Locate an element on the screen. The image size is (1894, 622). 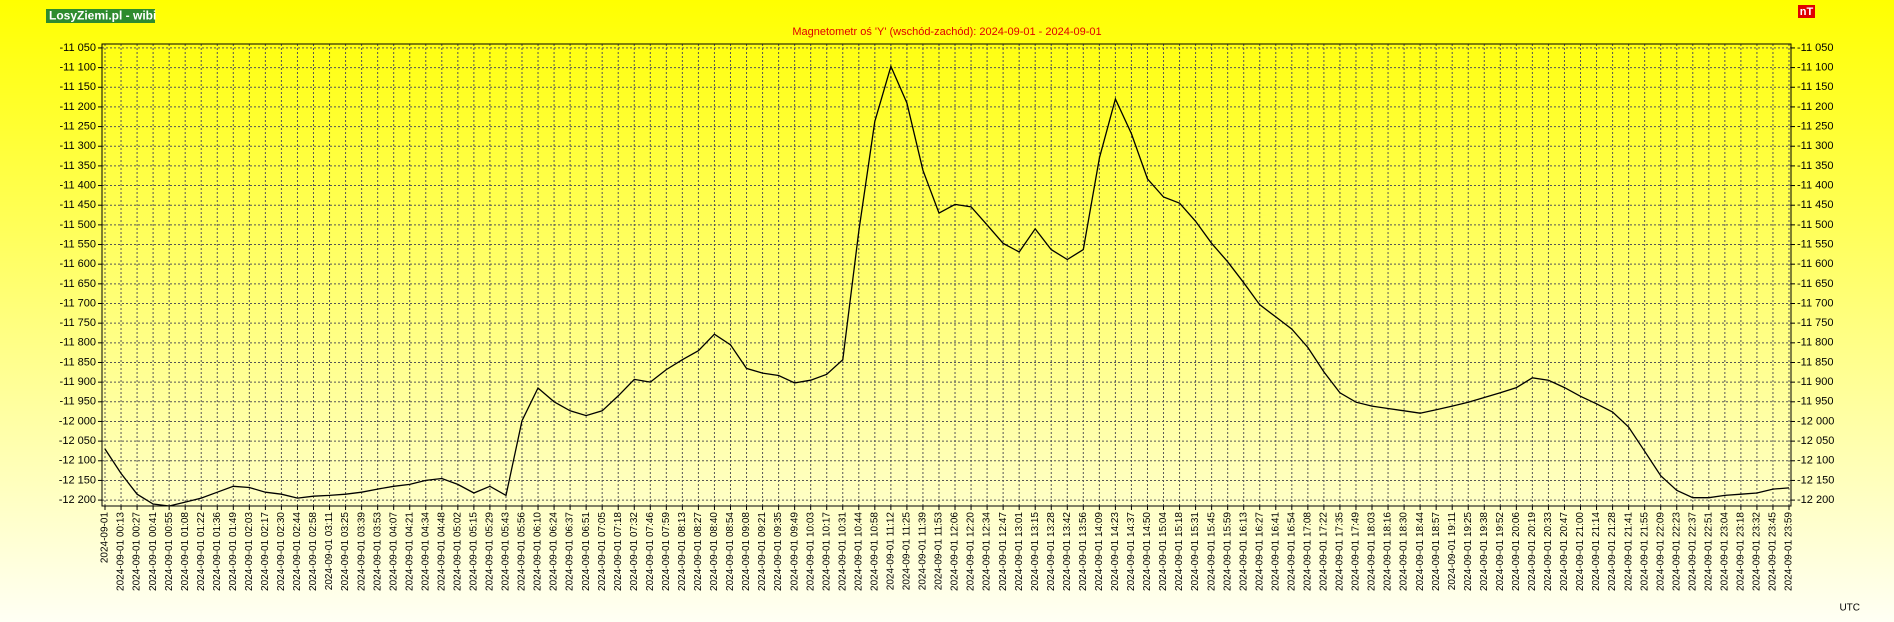
x-tick-label: 2024-09-01 13:56 is located at coordinates (1083, 551).